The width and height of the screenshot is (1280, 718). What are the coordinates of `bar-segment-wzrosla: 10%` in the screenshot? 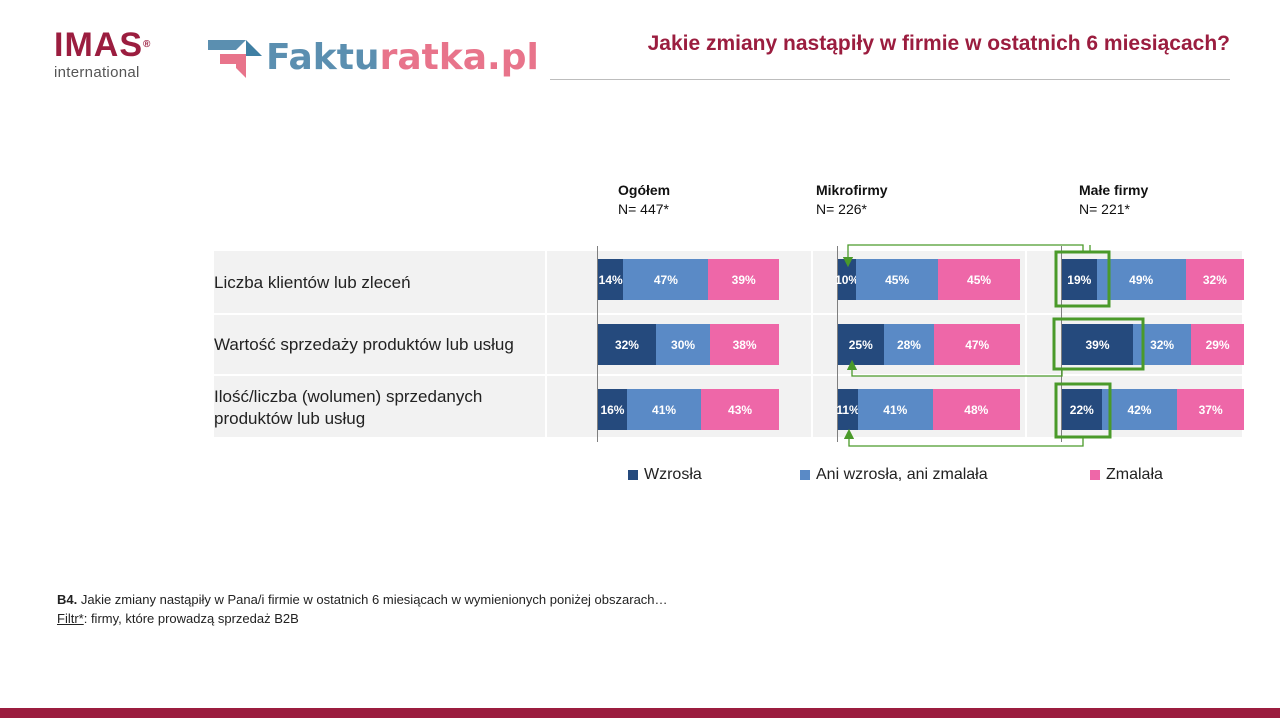 It's located at (847, 279).